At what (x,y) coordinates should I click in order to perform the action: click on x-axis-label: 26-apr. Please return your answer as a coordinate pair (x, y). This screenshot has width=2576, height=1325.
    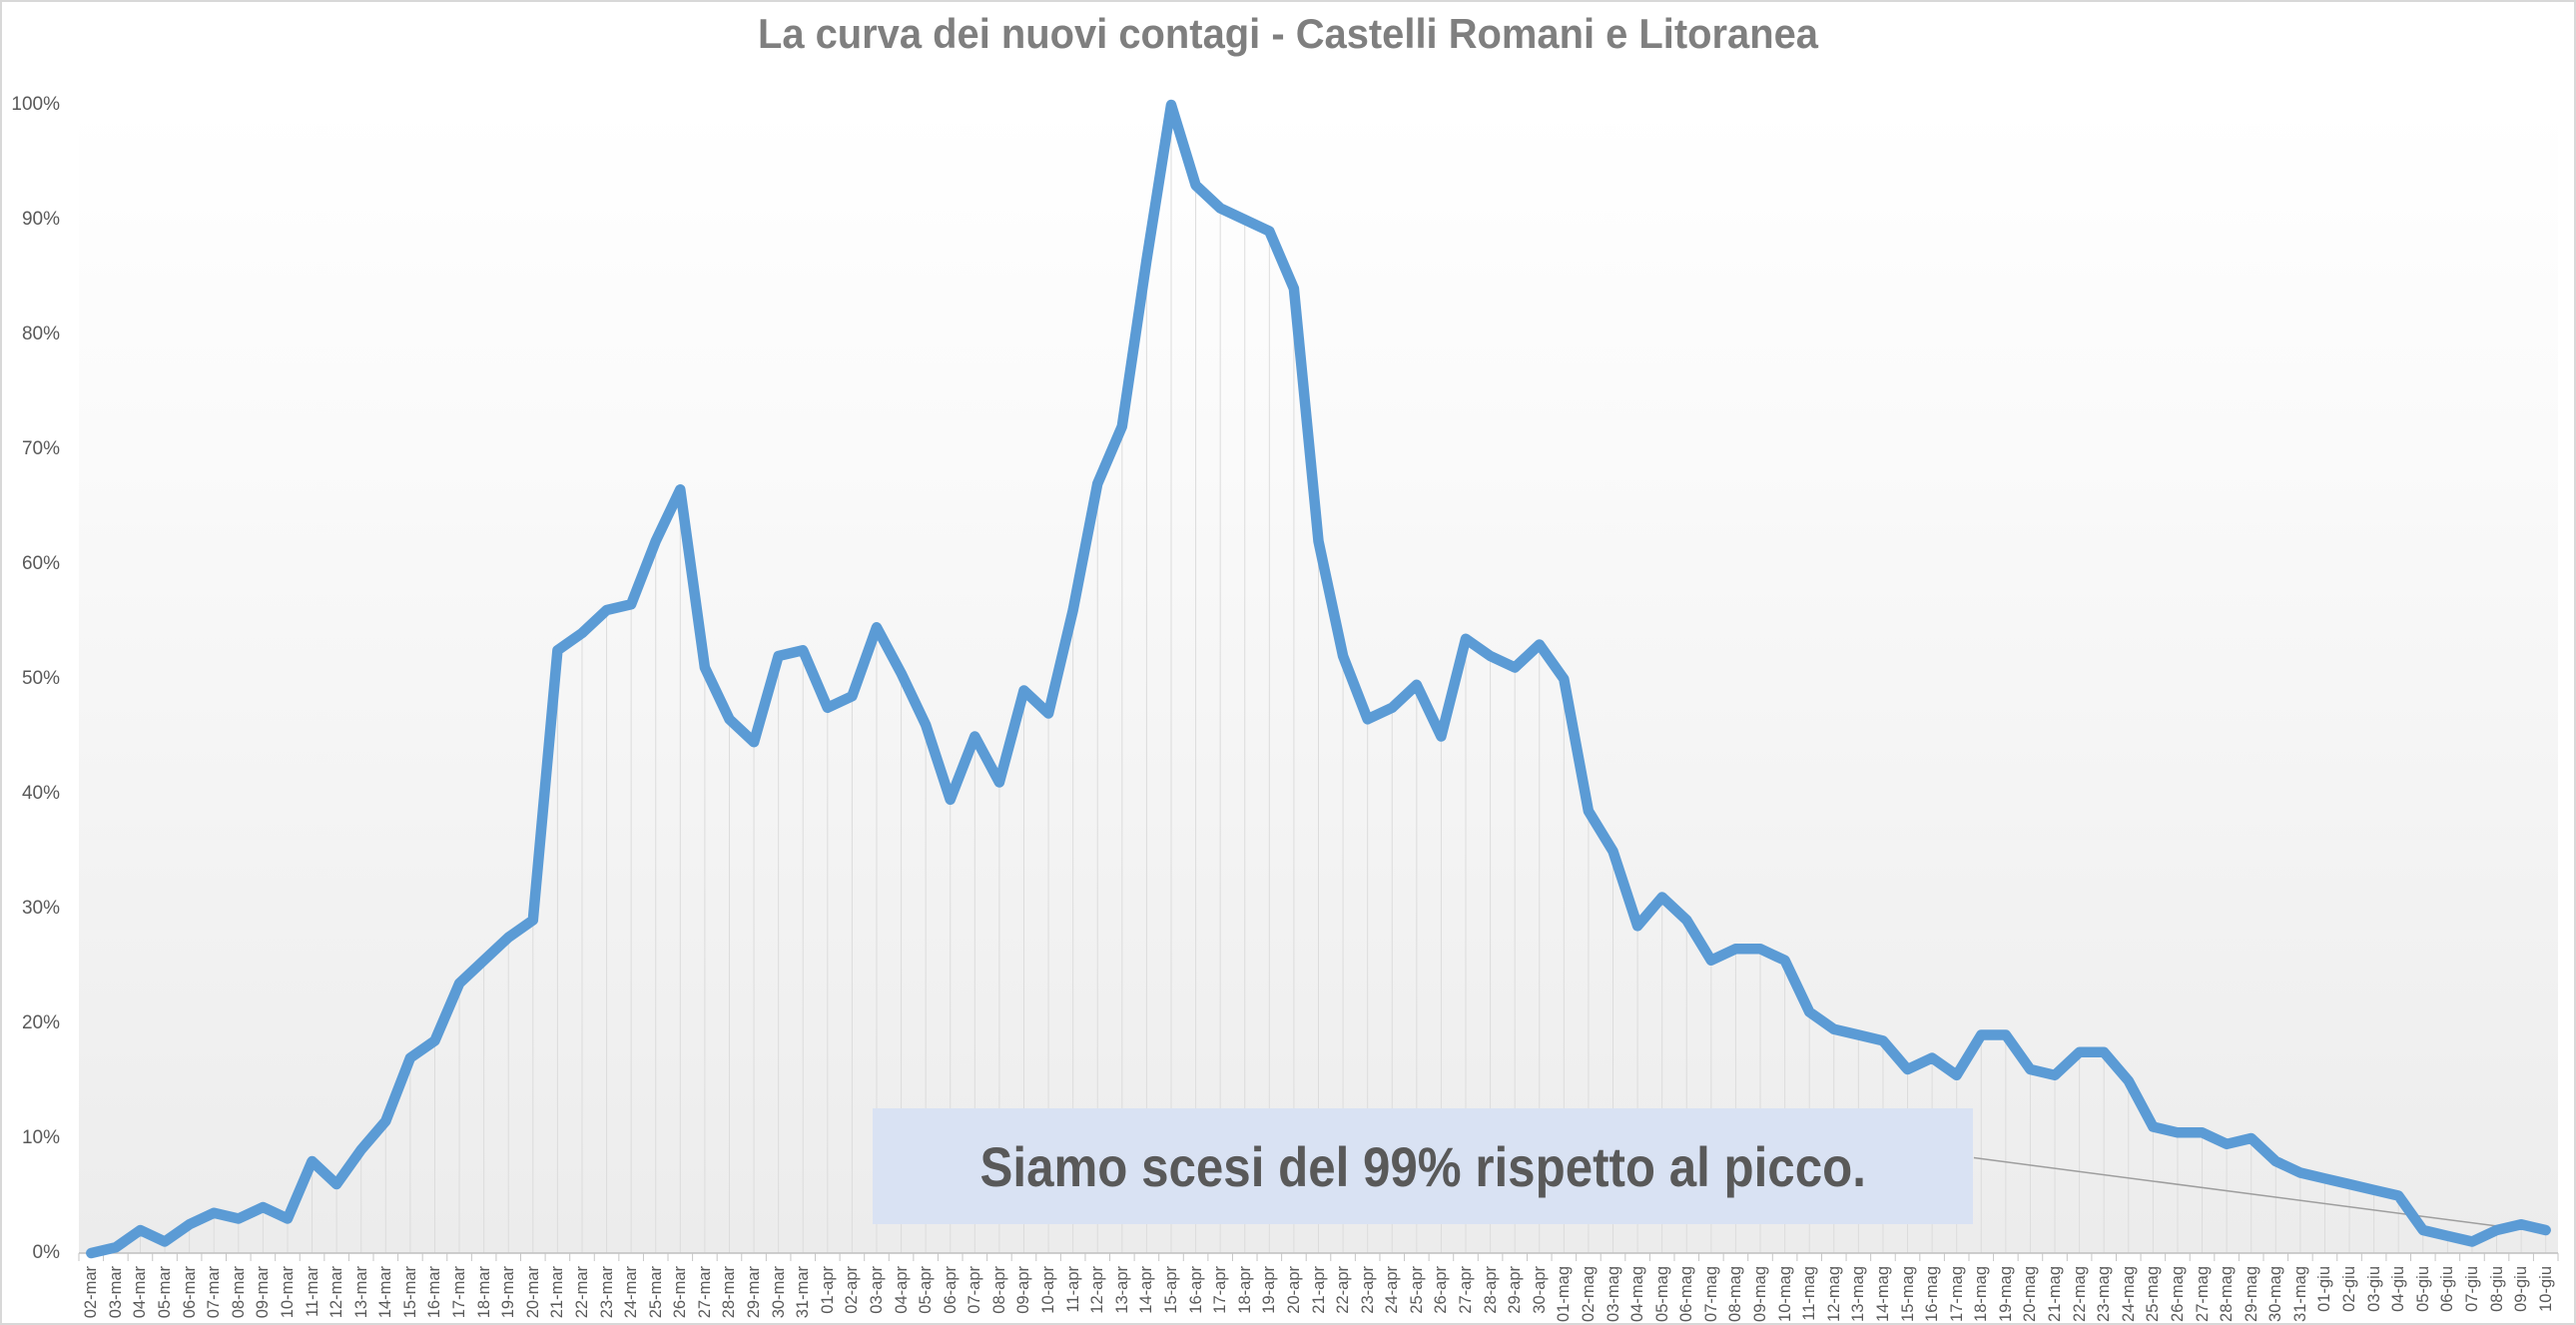
    Looking at the image, I should click on (1441, 1290).